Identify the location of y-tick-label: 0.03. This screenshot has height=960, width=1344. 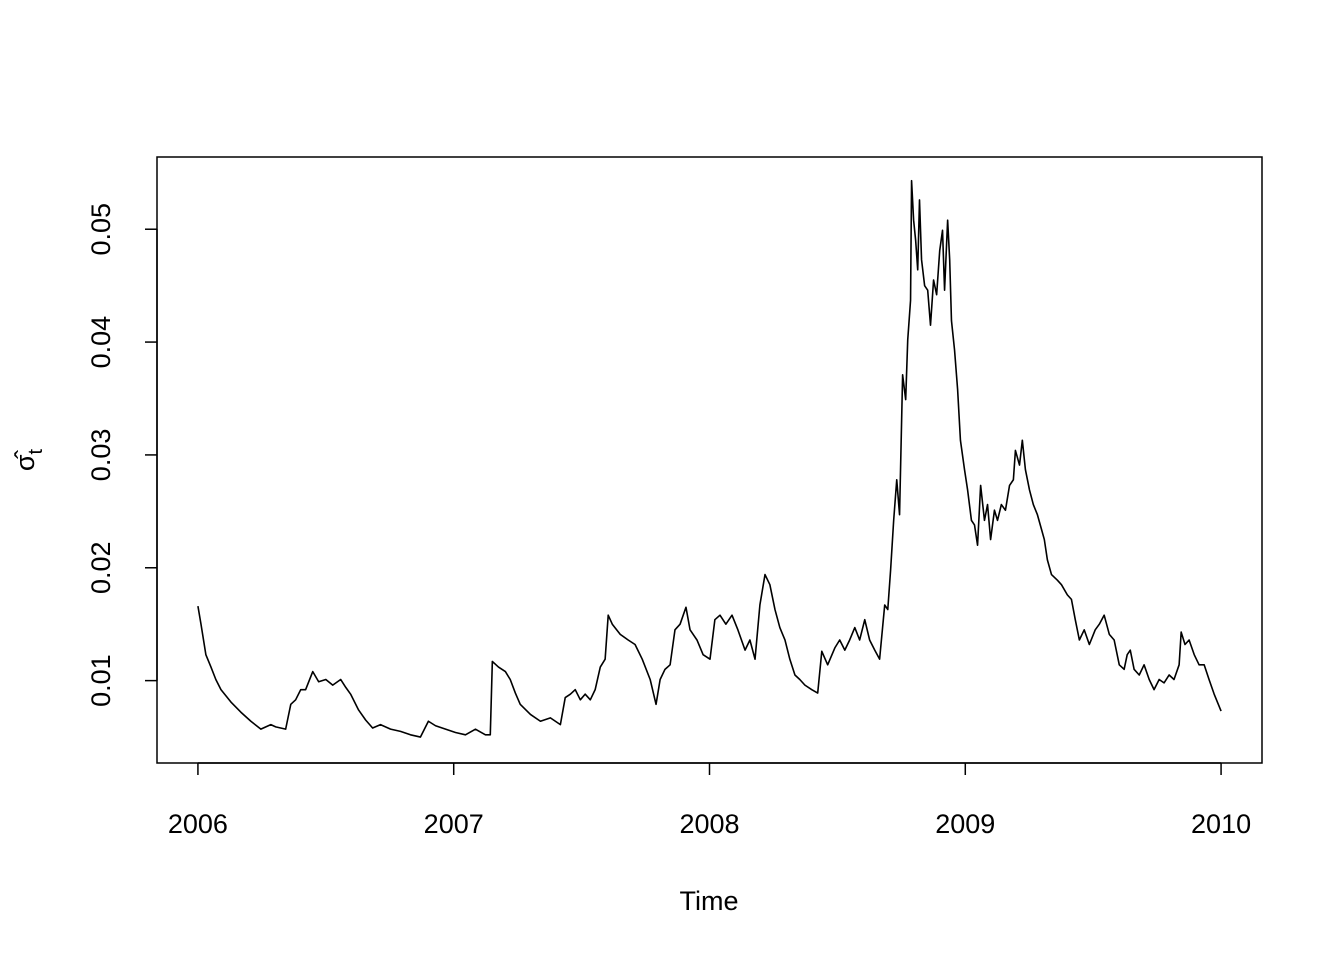
(101, 455).